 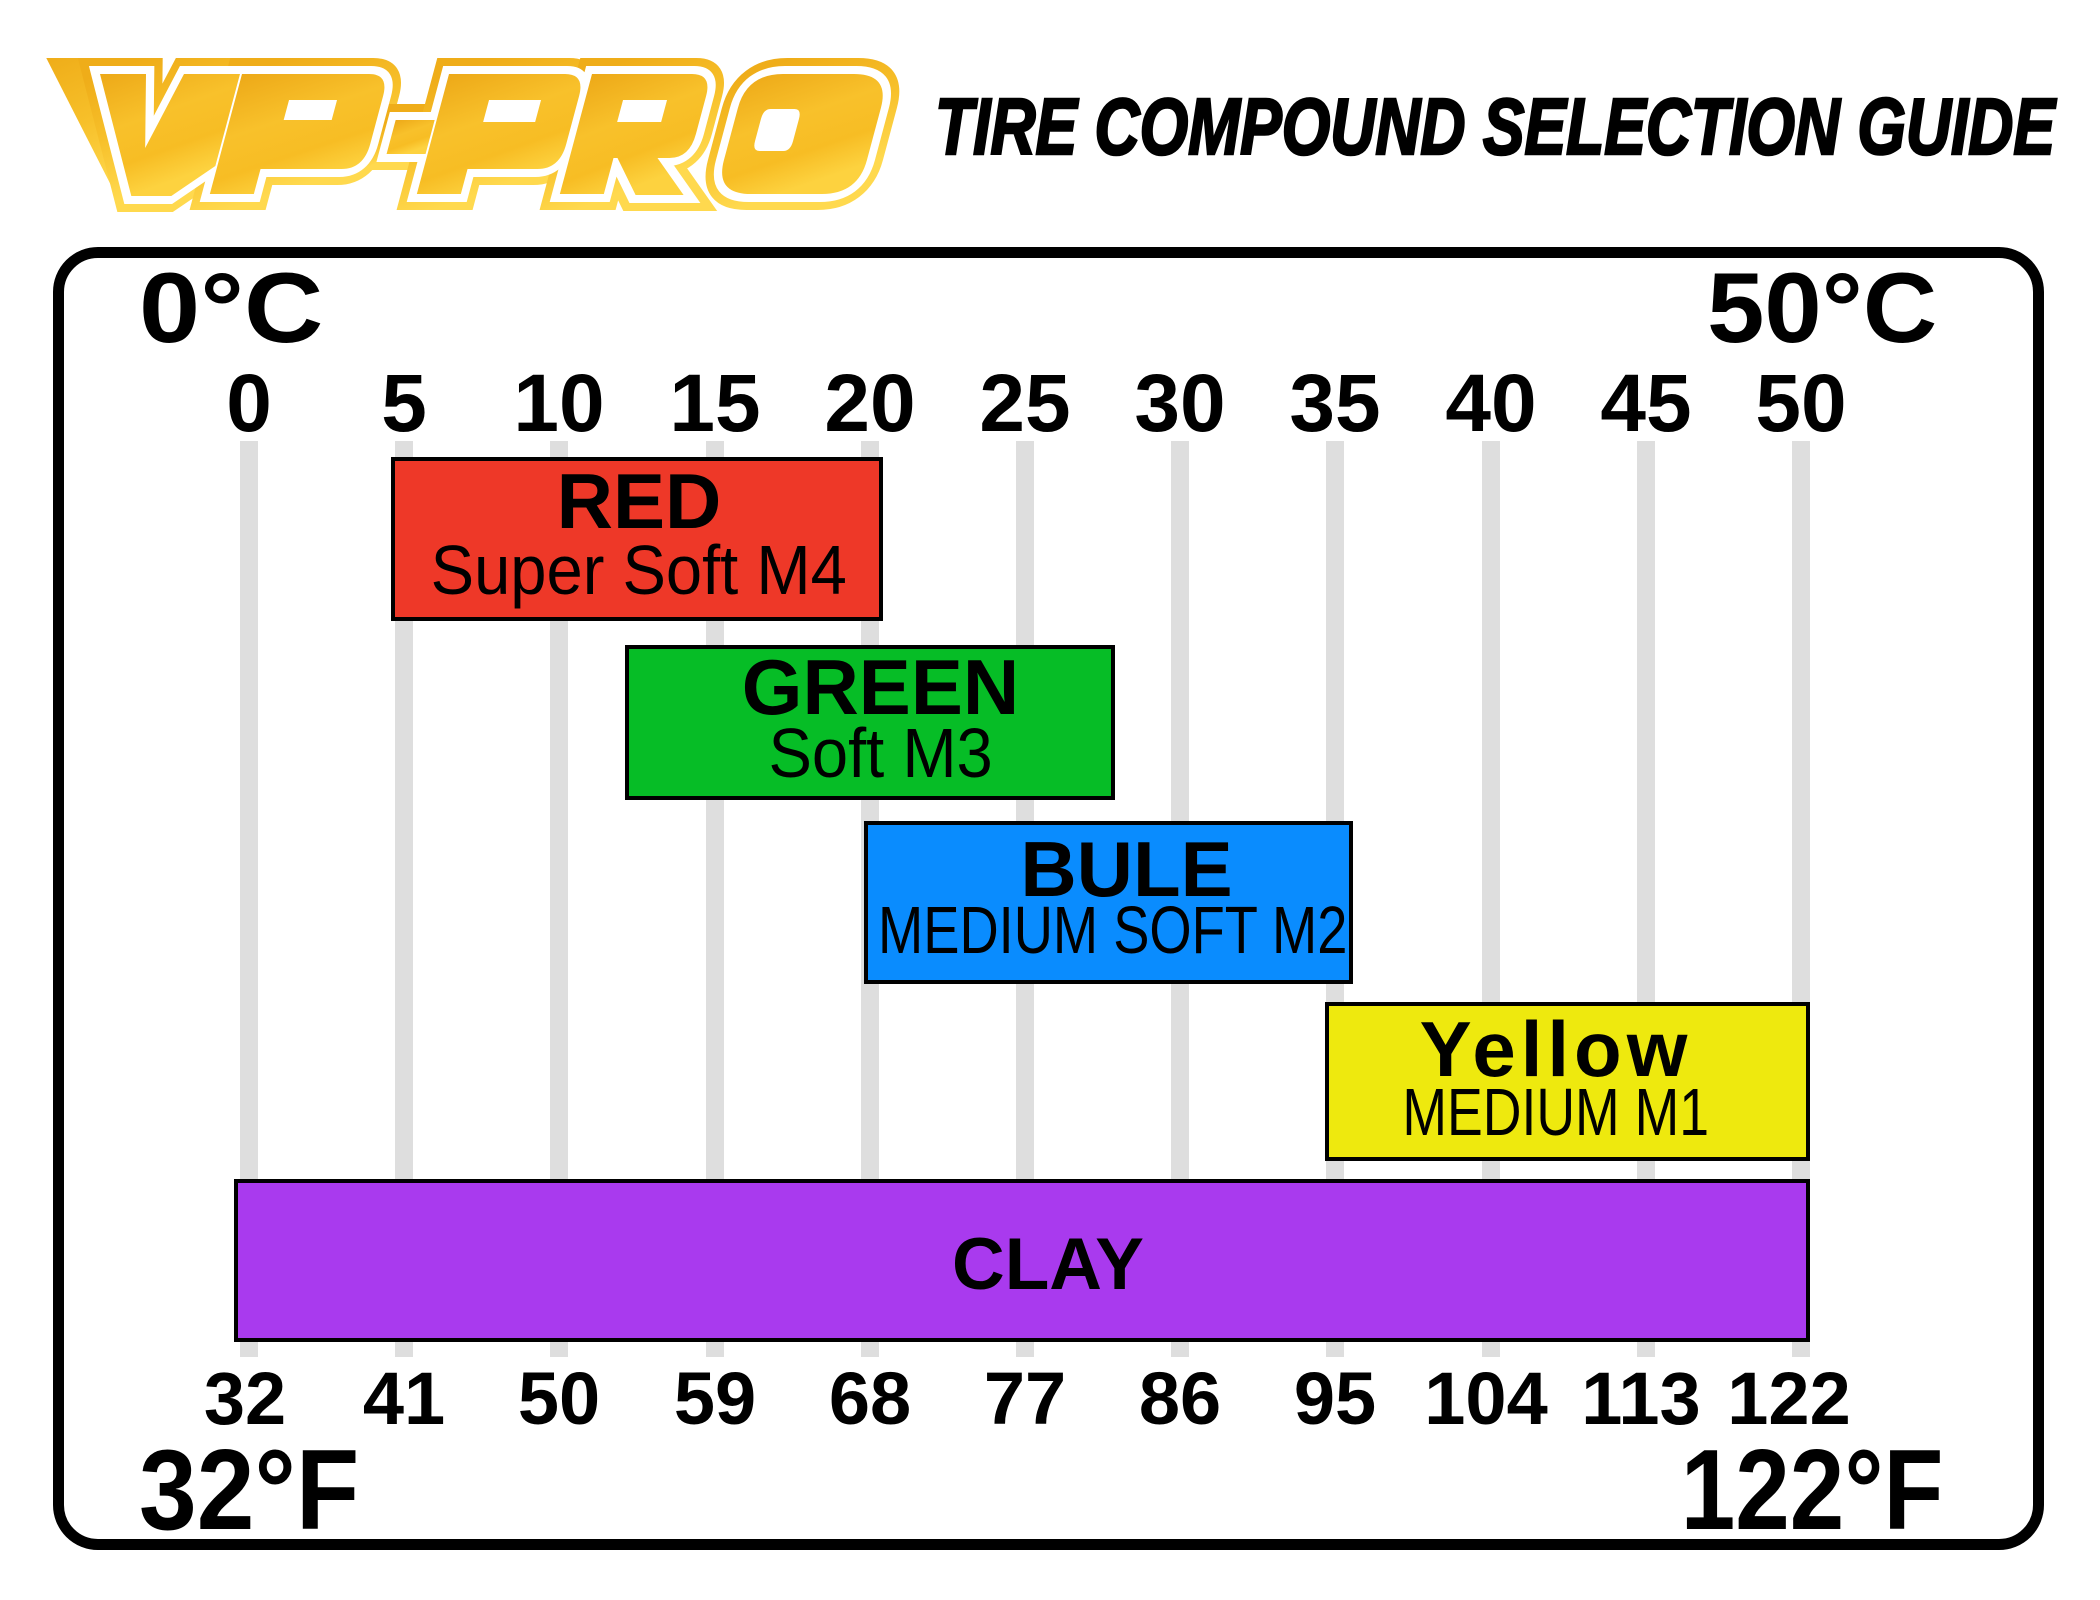 What do you see at coordinates (1496, 126) in the screenshot?
I see `svg-text: TIRE COMPOUND SELECTION GUIDE` at bounding box center [1496, 126].